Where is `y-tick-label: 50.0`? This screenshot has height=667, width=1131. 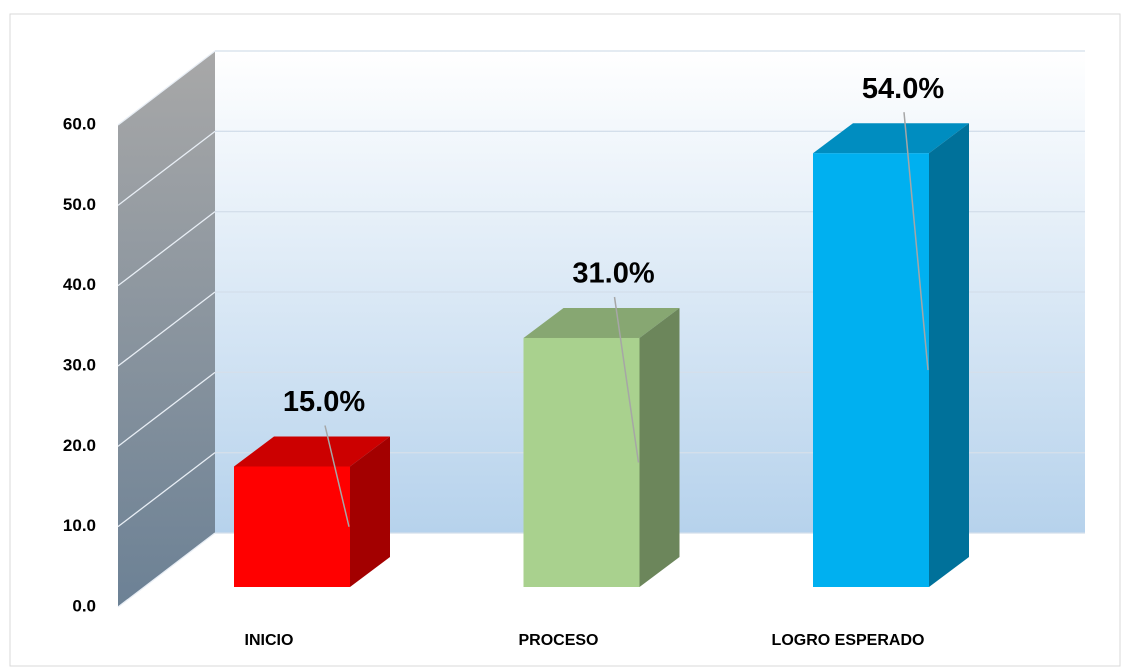
y-tick-label: 50.0 is located at coordinates (79, 204).